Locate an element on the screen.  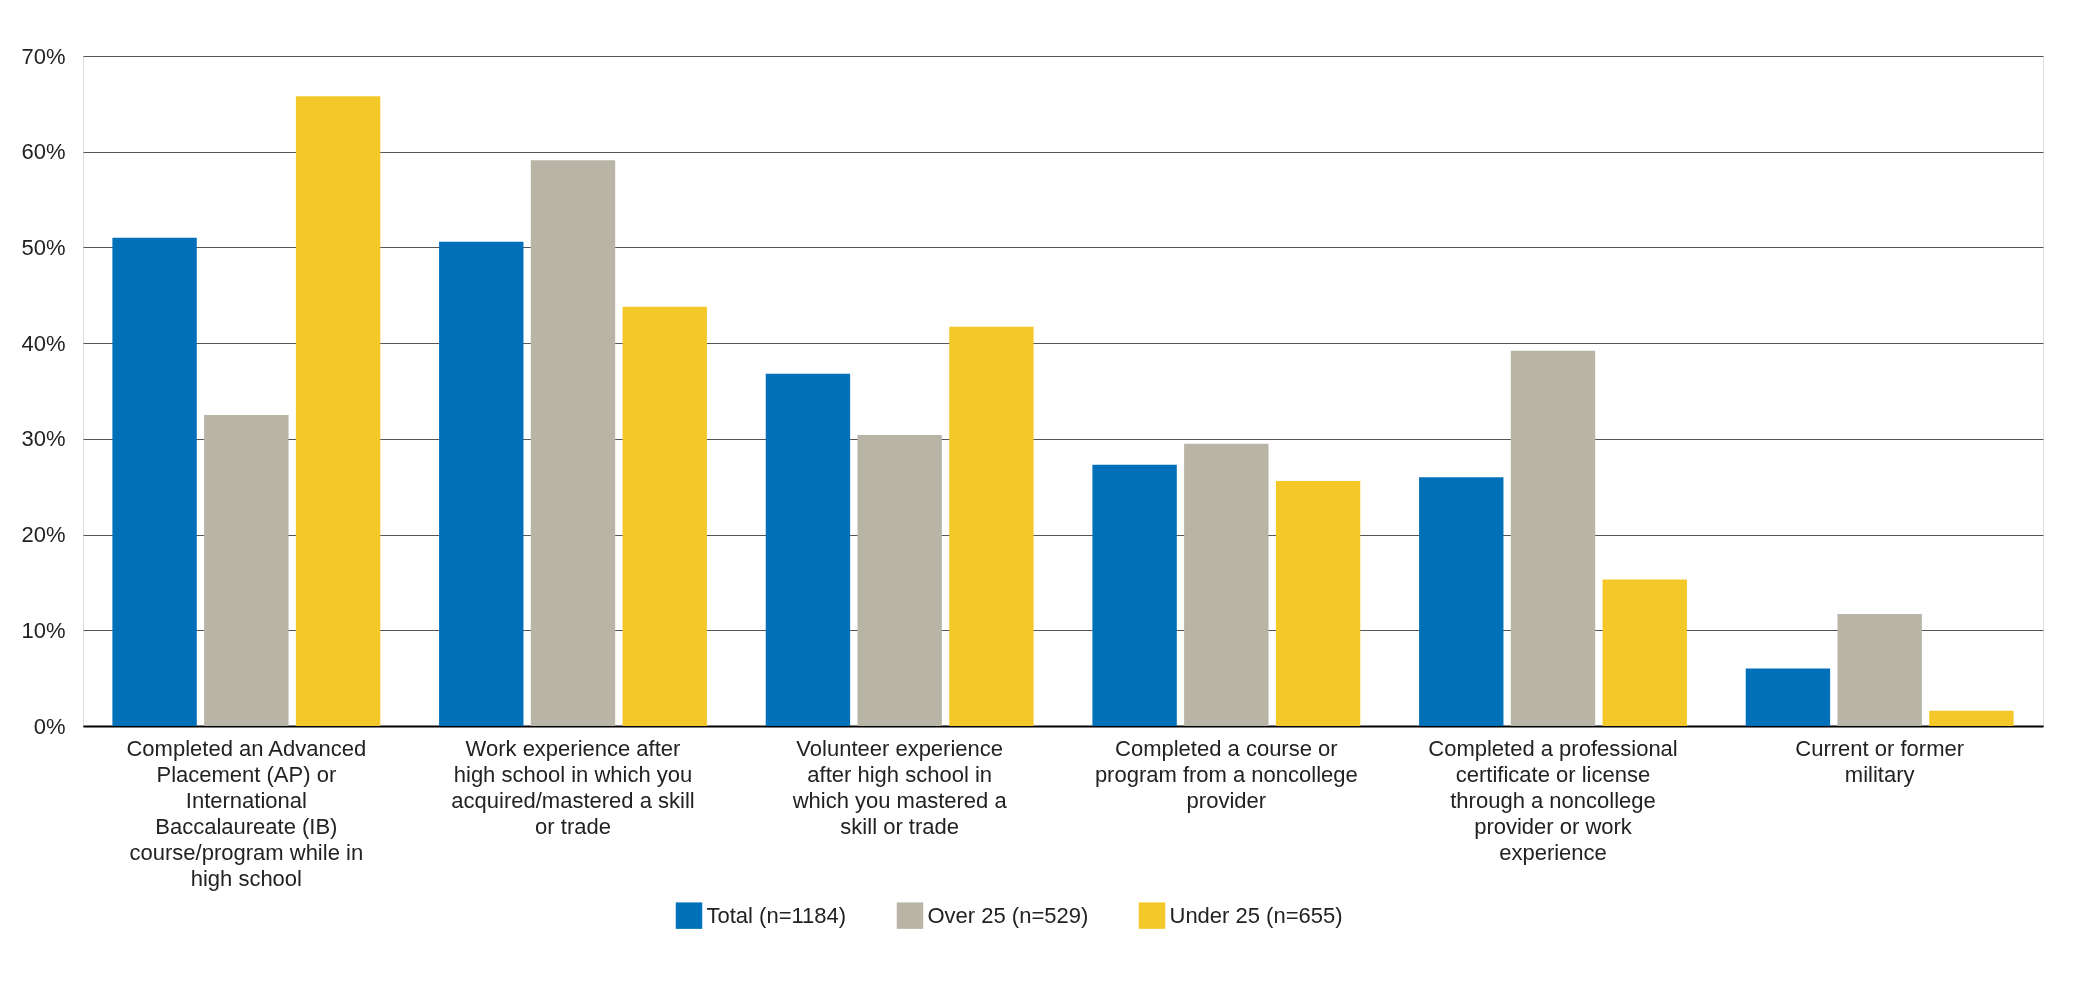
y-tick-label: 40% is located at coordinates (43, 343).